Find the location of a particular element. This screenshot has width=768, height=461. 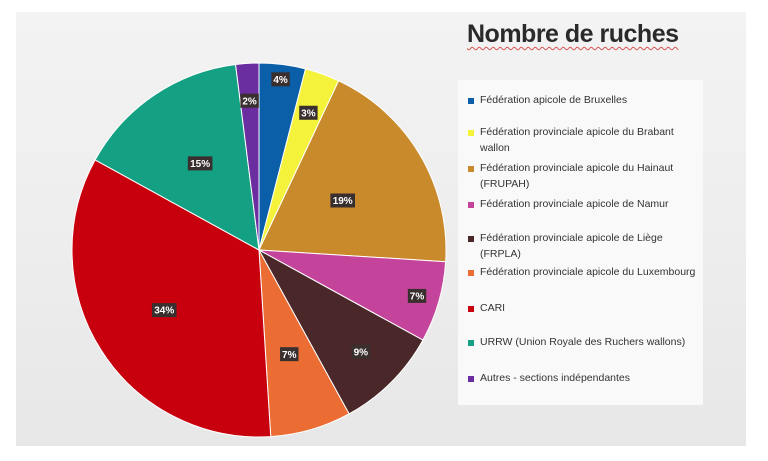

legend-label: URRW (Union Royale des Ruchers wallons) is located at coordinates (583, 342).